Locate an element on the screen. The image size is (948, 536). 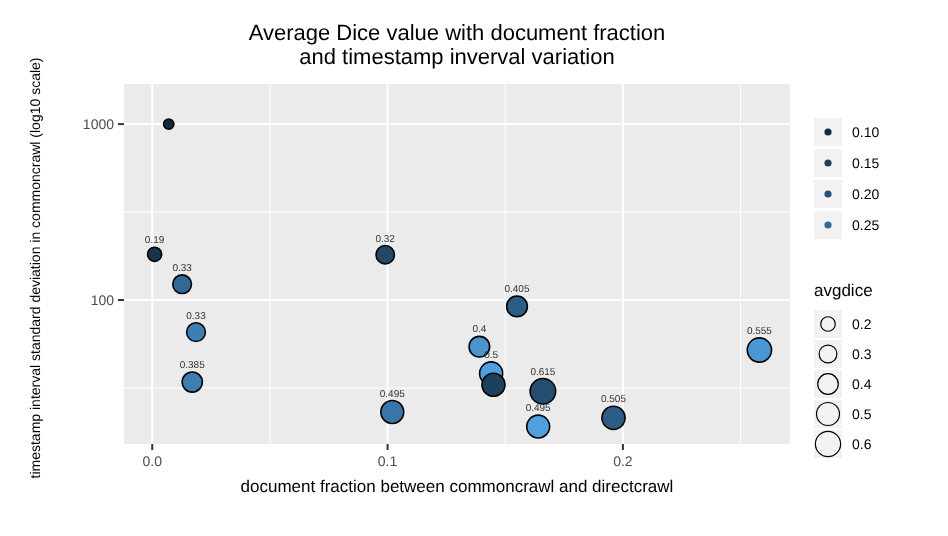
chart-title: Average Dice value with document fraction and timestamp inverval variation is located at coordinates (457, 46).